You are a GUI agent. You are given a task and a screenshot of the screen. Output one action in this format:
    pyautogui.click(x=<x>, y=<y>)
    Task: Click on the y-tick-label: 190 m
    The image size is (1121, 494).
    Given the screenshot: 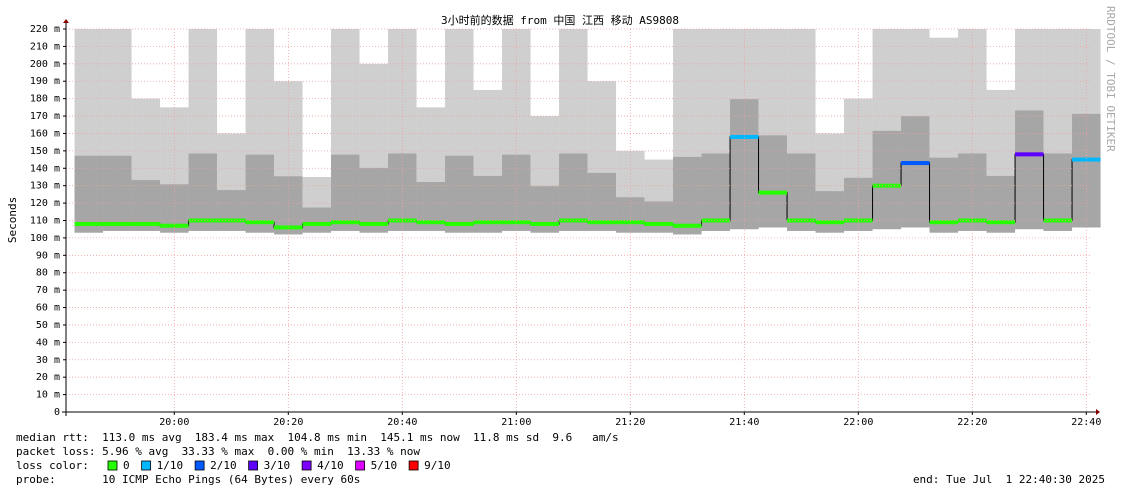 What is the action you would take?
    pyautogui.click(x=45, y=81)
    